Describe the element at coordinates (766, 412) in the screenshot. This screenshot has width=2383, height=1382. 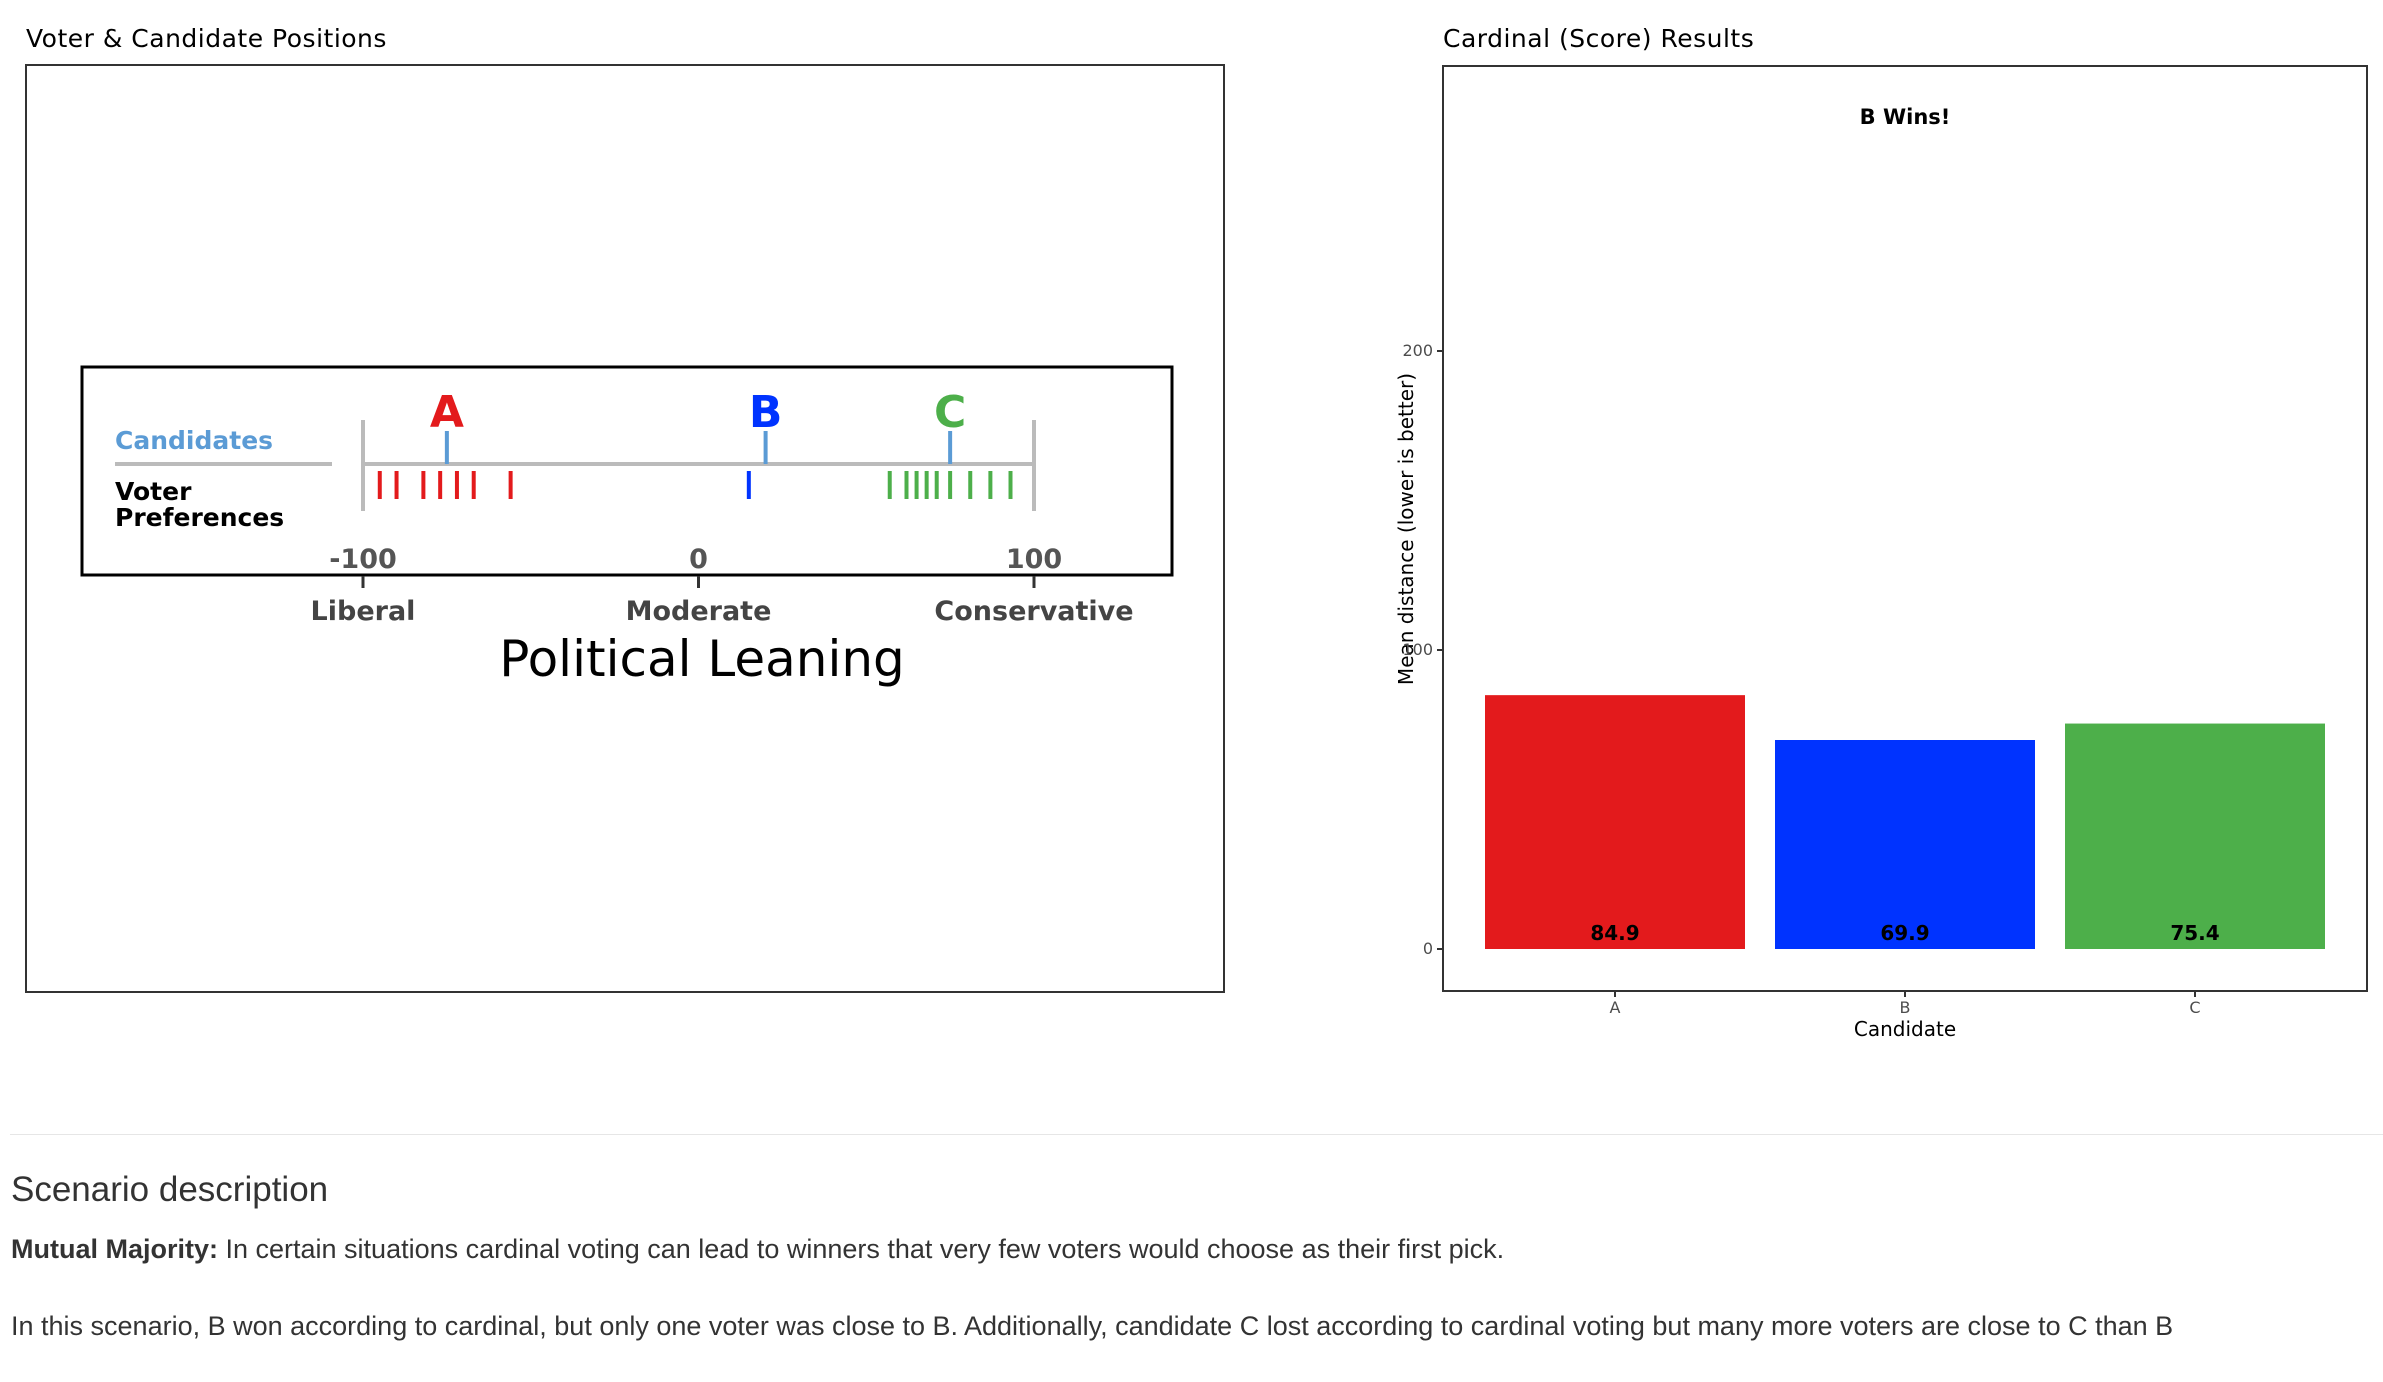
I see `candidate-label: B` at that location.